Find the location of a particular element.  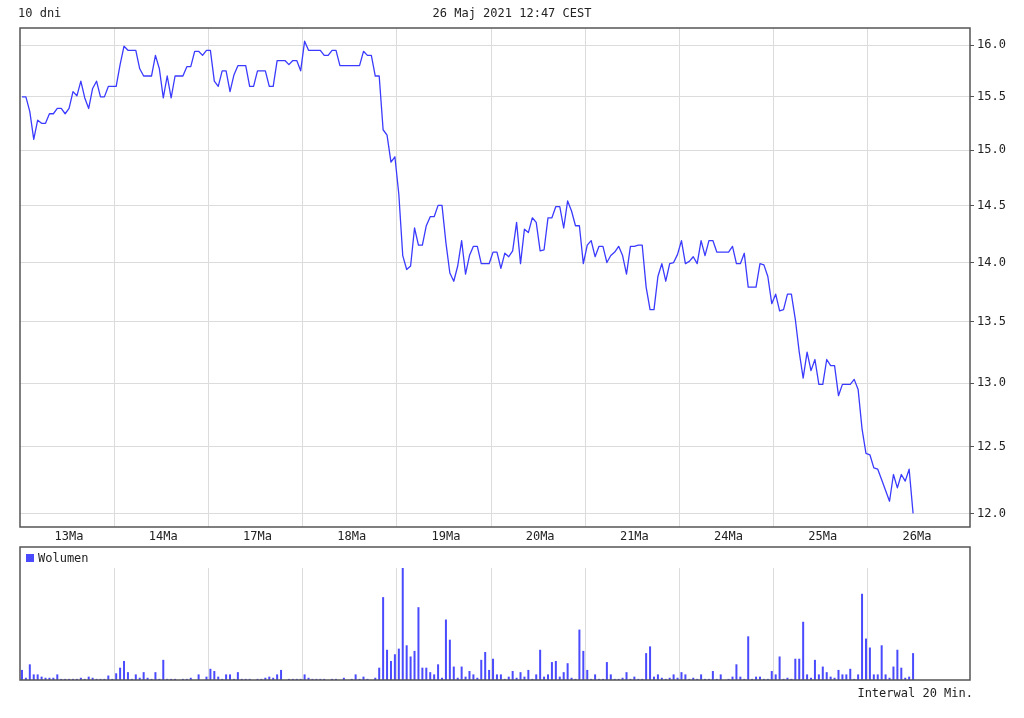

x-tick-label: 13Ma is located at coordinates (69, 536).